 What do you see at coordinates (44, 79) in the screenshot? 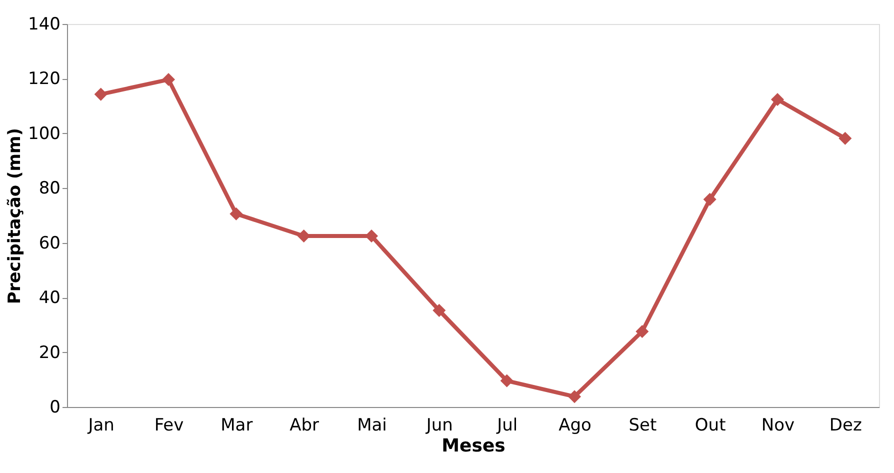
I see `y-tick-label: 120` at bounding box center [44, 79].